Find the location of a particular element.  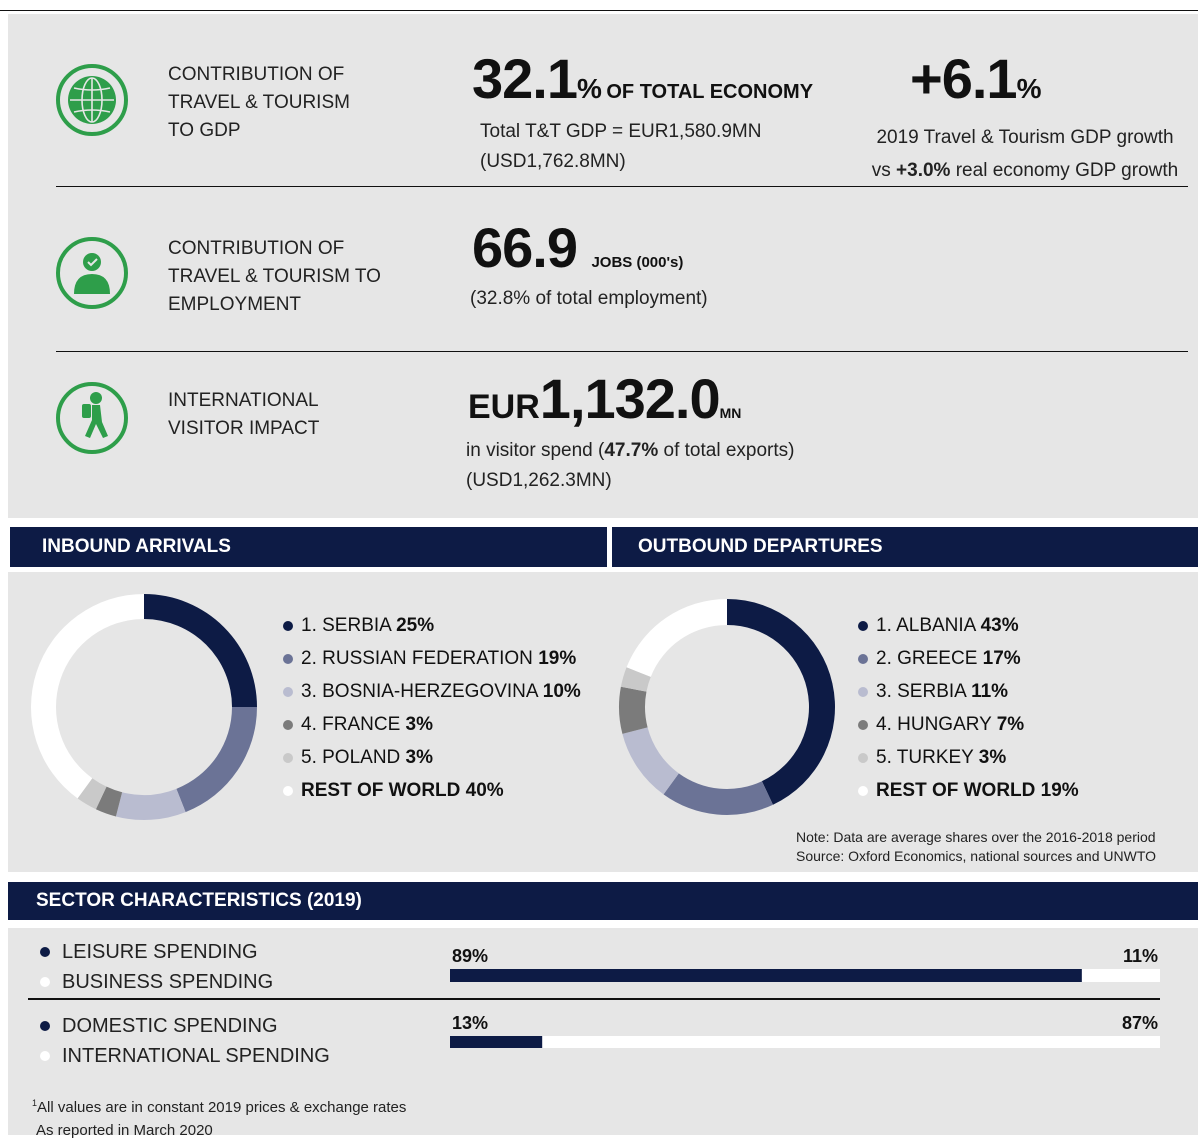

section-header: OUTBOUND DEPARTURES is located at coordinates (905, 547).